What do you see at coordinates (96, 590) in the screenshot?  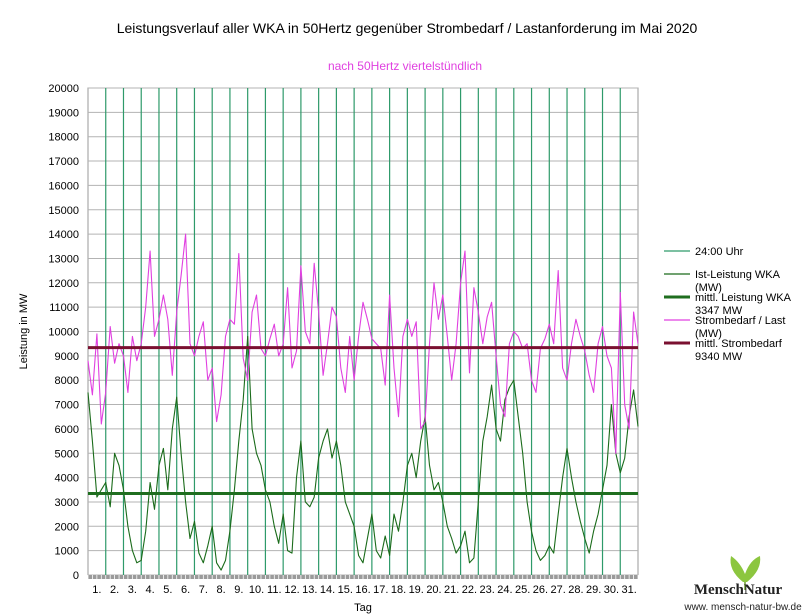 I see `x-tick-label: 1.` at bounding box center [96, 590].